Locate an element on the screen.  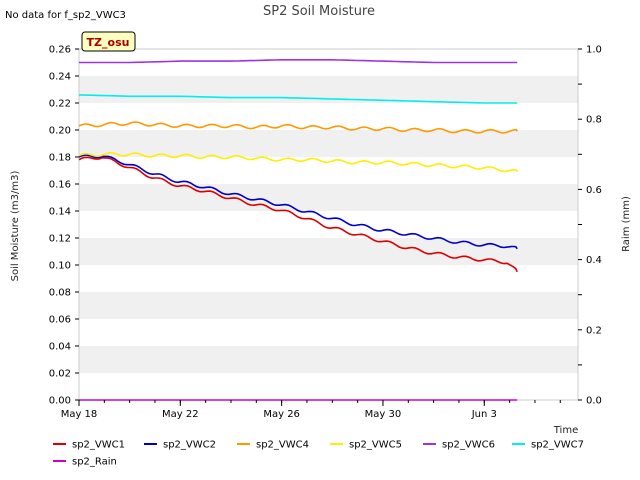
chart-title: SP2 Soil Moisture is located at coordinates (319, 11).